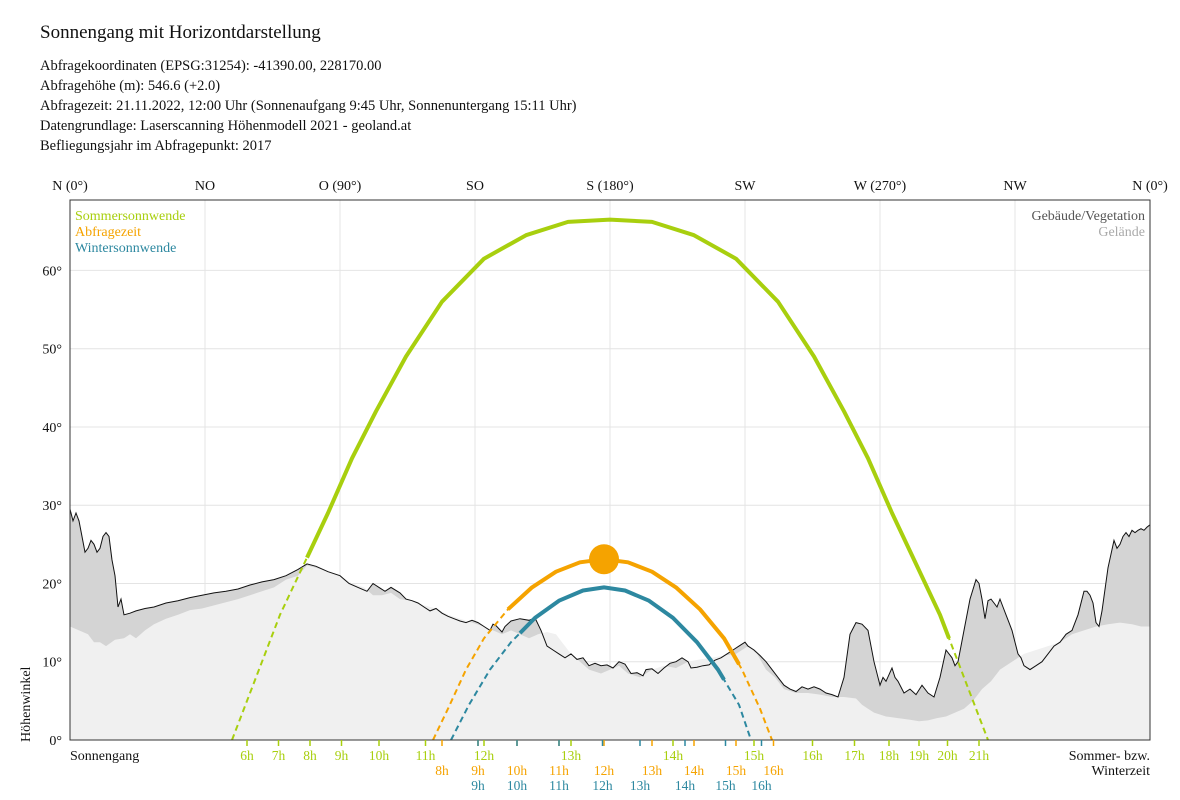 The width and height of the screenshot is (1180, 800). What do you see at coordinates (340, 186) in the screenshot?
I see `direction-label-2: O (90°)` at bounding box center [340, 186].